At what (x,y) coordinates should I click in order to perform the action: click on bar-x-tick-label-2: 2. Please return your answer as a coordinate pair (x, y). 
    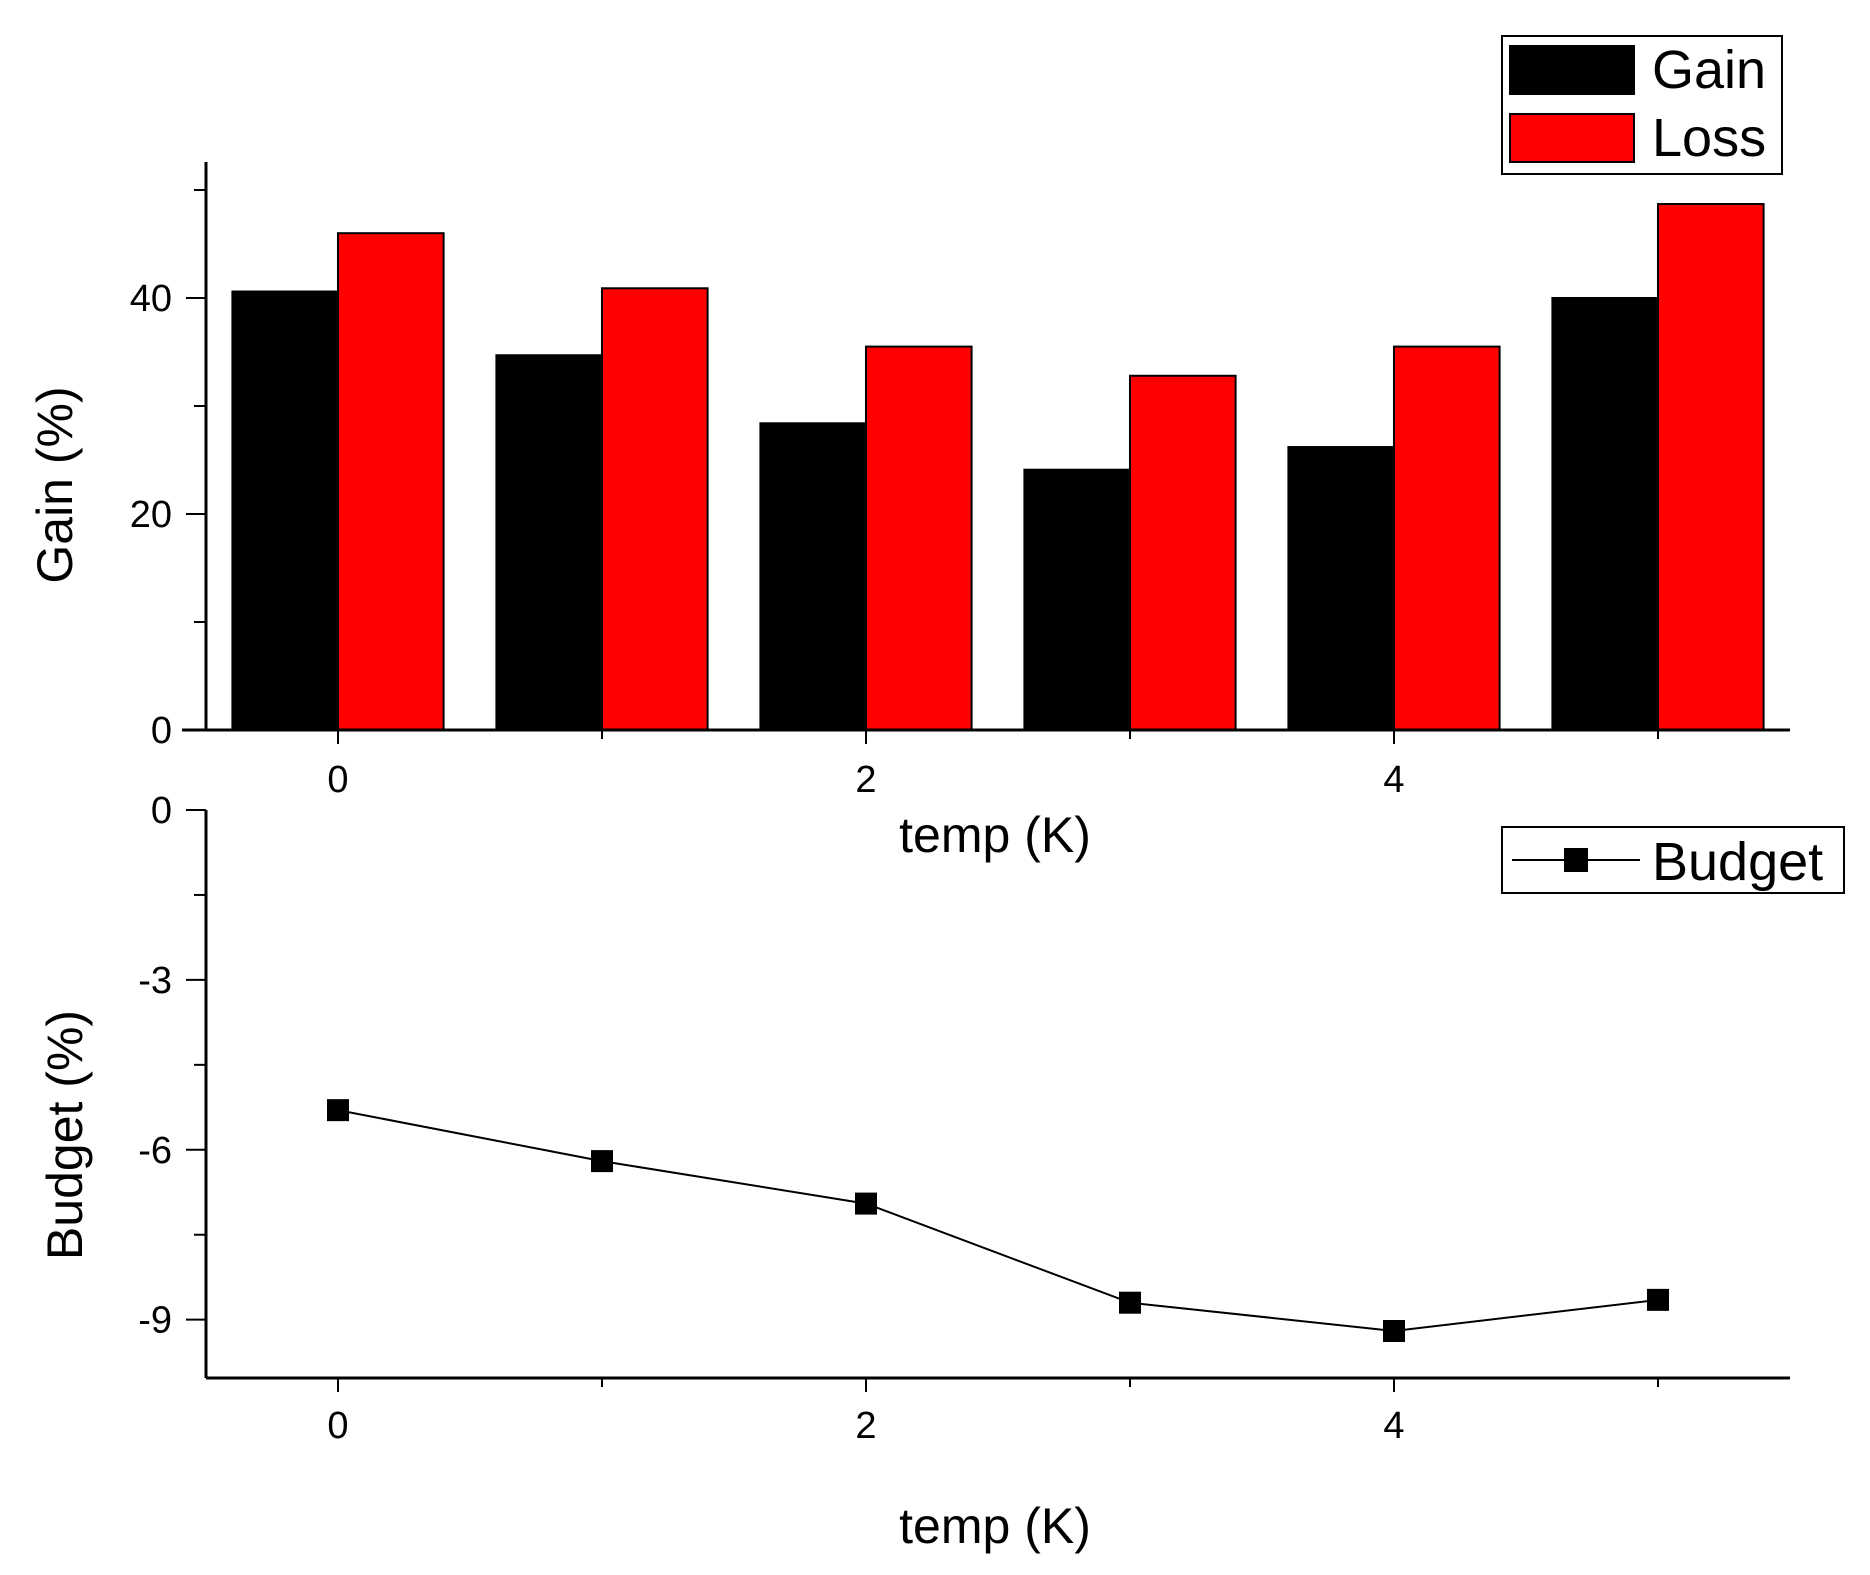
    Looking at the image, I should click on (865, 780).